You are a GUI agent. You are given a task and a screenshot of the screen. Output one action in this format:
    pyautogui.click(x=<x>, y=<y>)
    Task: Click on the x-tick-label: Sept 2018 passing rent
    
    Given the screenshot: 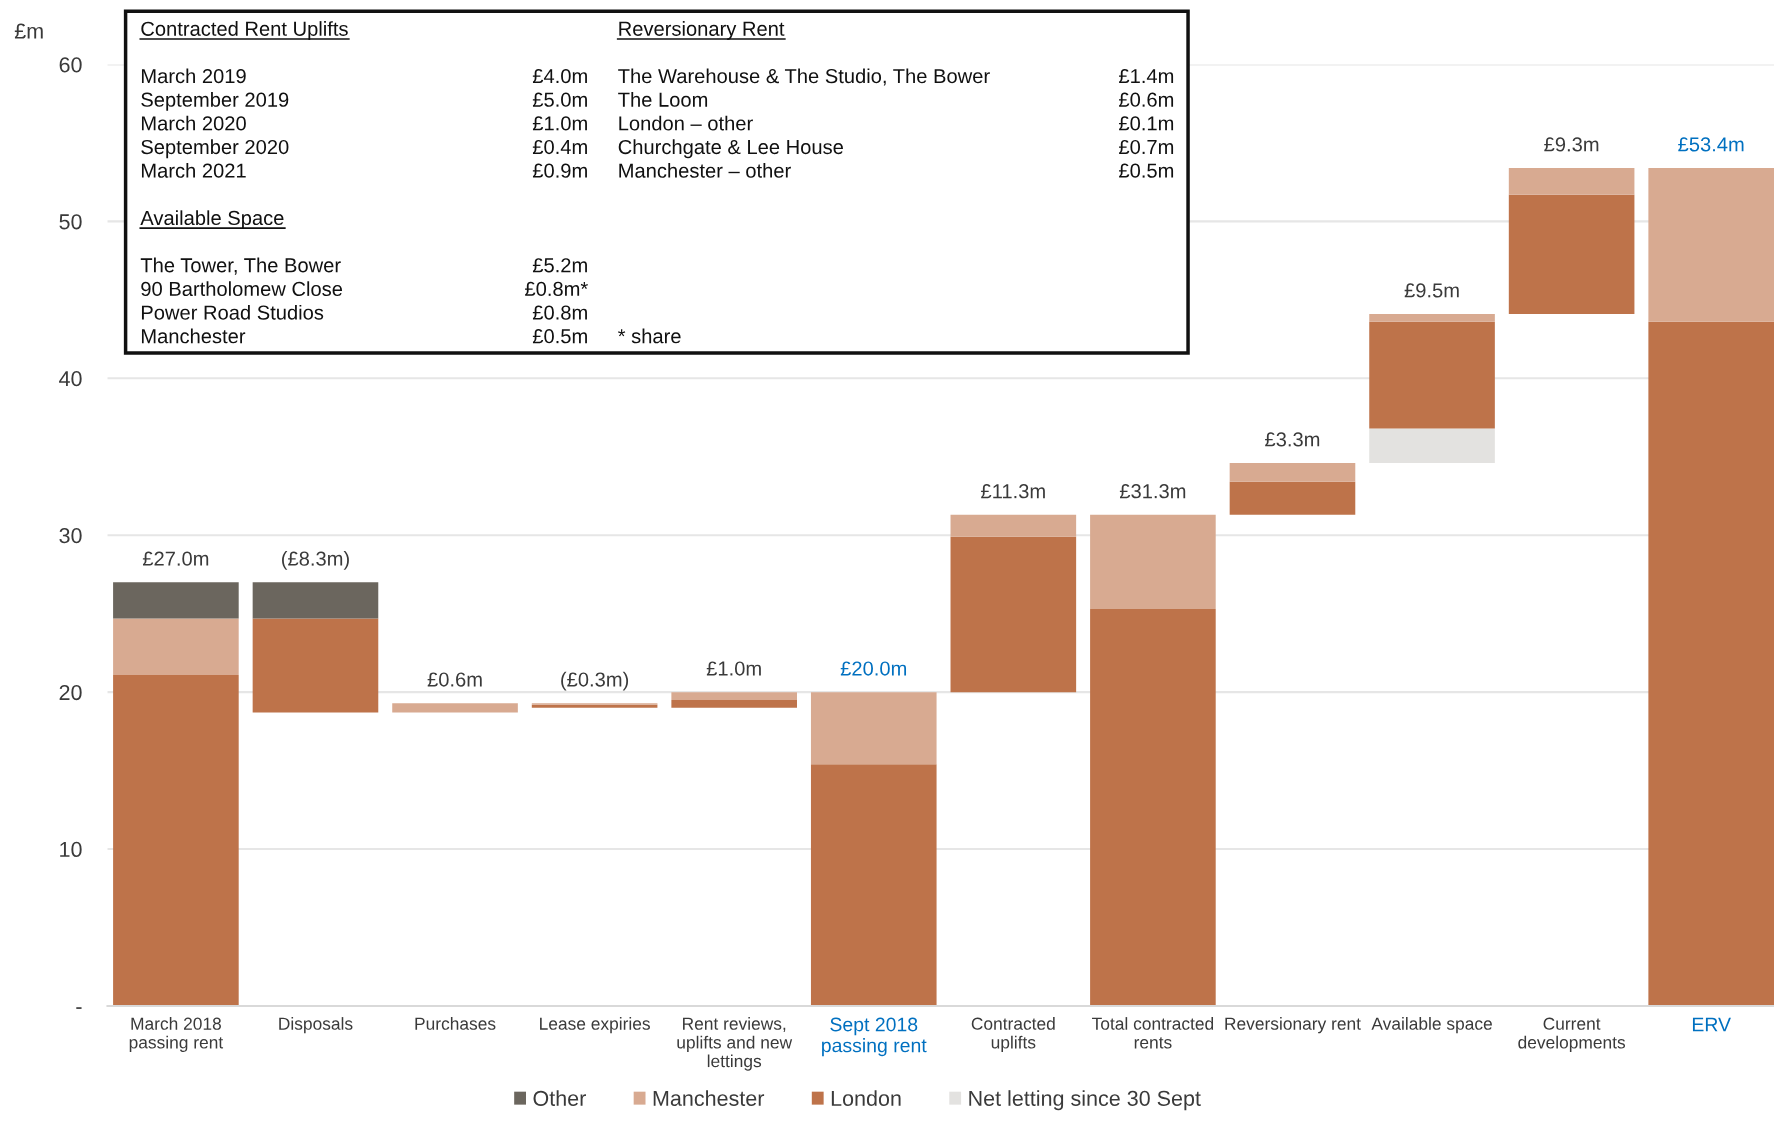 What is the action you would take?
    pyautogui.click(x=874, y=1037)
    